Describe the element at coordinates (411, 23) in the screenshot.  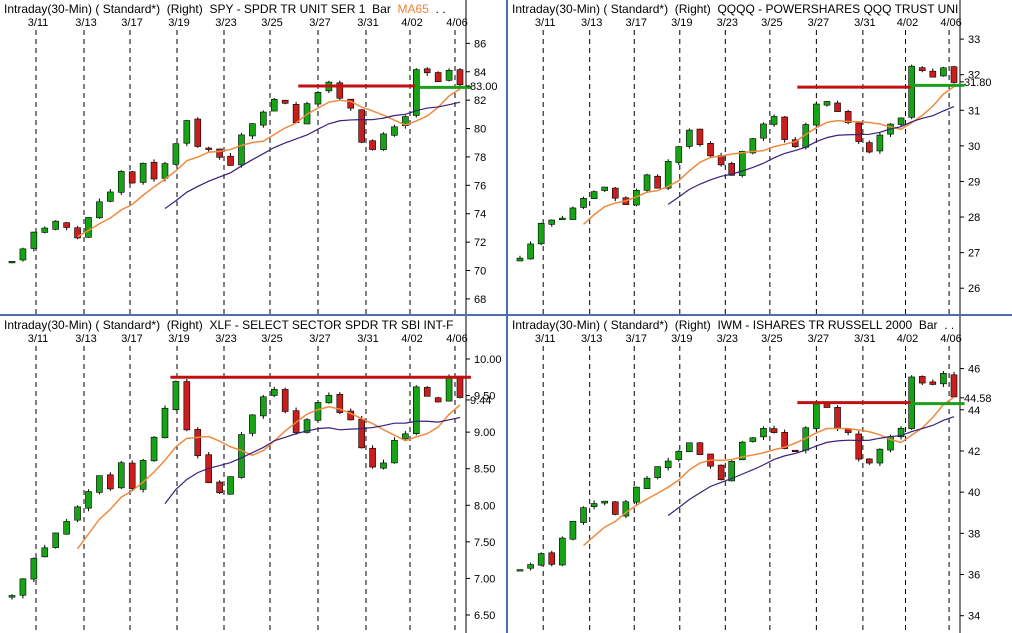
I see `spy-date-label: 4/02` at that location.